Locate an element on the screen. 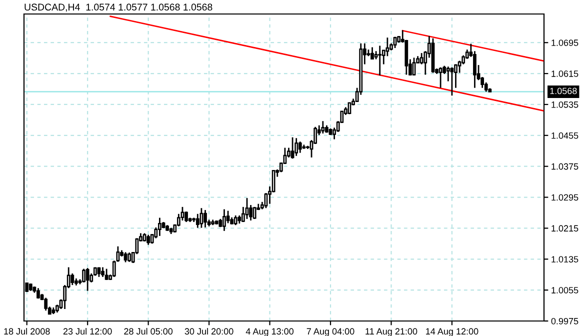  ref-line-label: 1.0568 is located at coordinates (563, 91).